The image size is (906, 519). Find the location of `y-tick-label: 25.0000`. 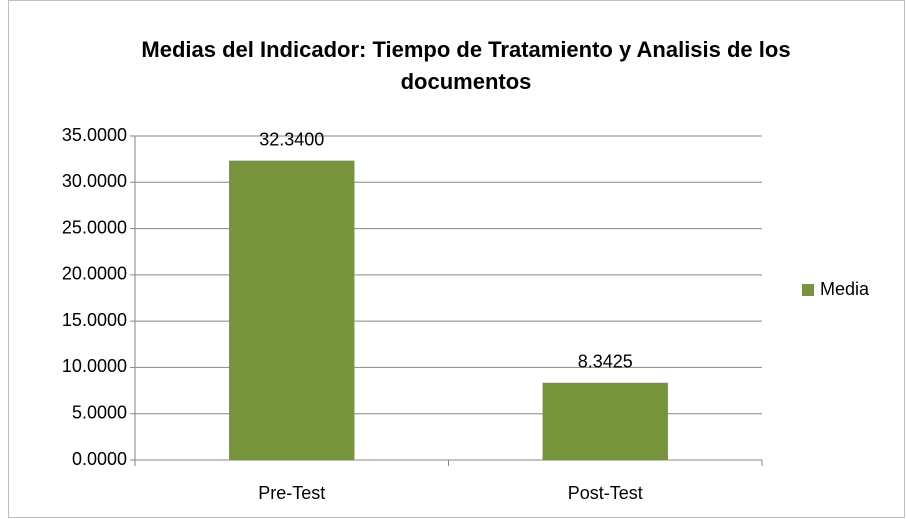

y-tick-label: 25.0000 is located at coordinates (94, 227).